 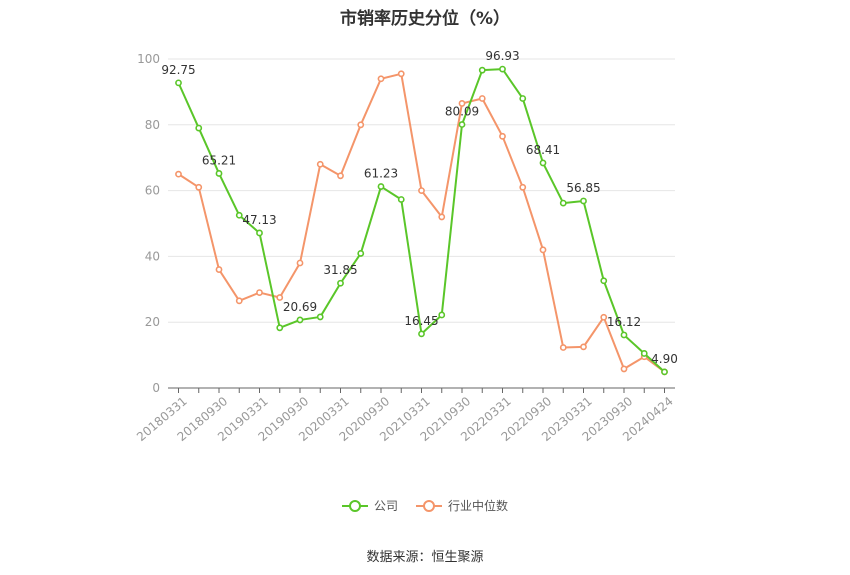 What do you see at coordinates (259, 220) in the screenshot?
I see `data-label: 47.13` at bounding box center [259, 220].